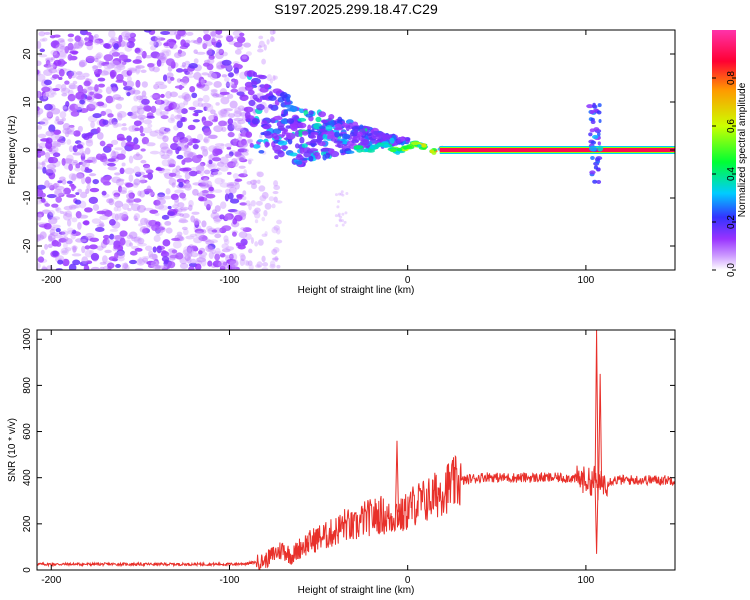 The image size is (750, 600). What do you see at coordinates (27, 523) in the screenshot?
I see `snr-y-tick-label: 200` at bounding box center [27, 523].